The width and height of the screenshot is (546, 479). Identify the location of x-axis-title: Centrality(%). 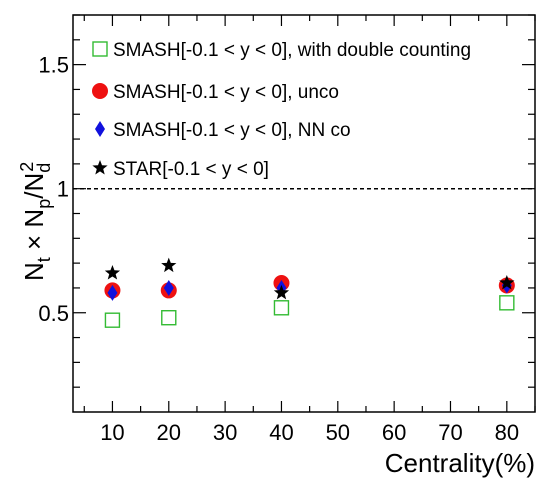
(460, 463).